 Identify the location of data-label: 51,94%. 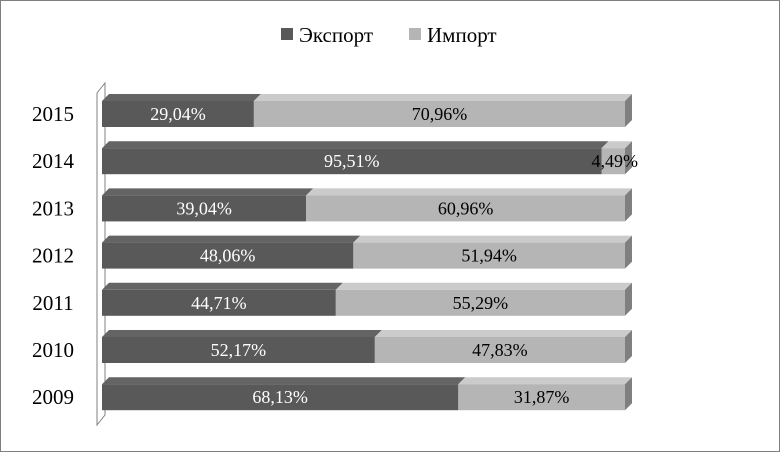
(489, 256).